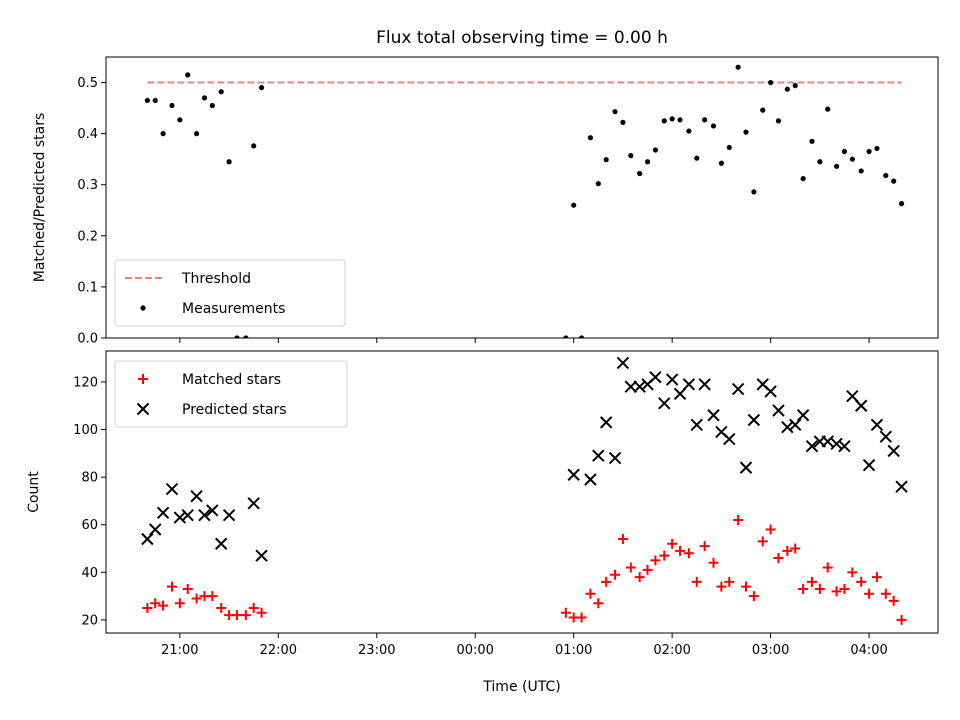 Image resolution: width=960 pixels, height=720 pixels. I want to click on top-ytick-label: 0.1, so click(87, 287).